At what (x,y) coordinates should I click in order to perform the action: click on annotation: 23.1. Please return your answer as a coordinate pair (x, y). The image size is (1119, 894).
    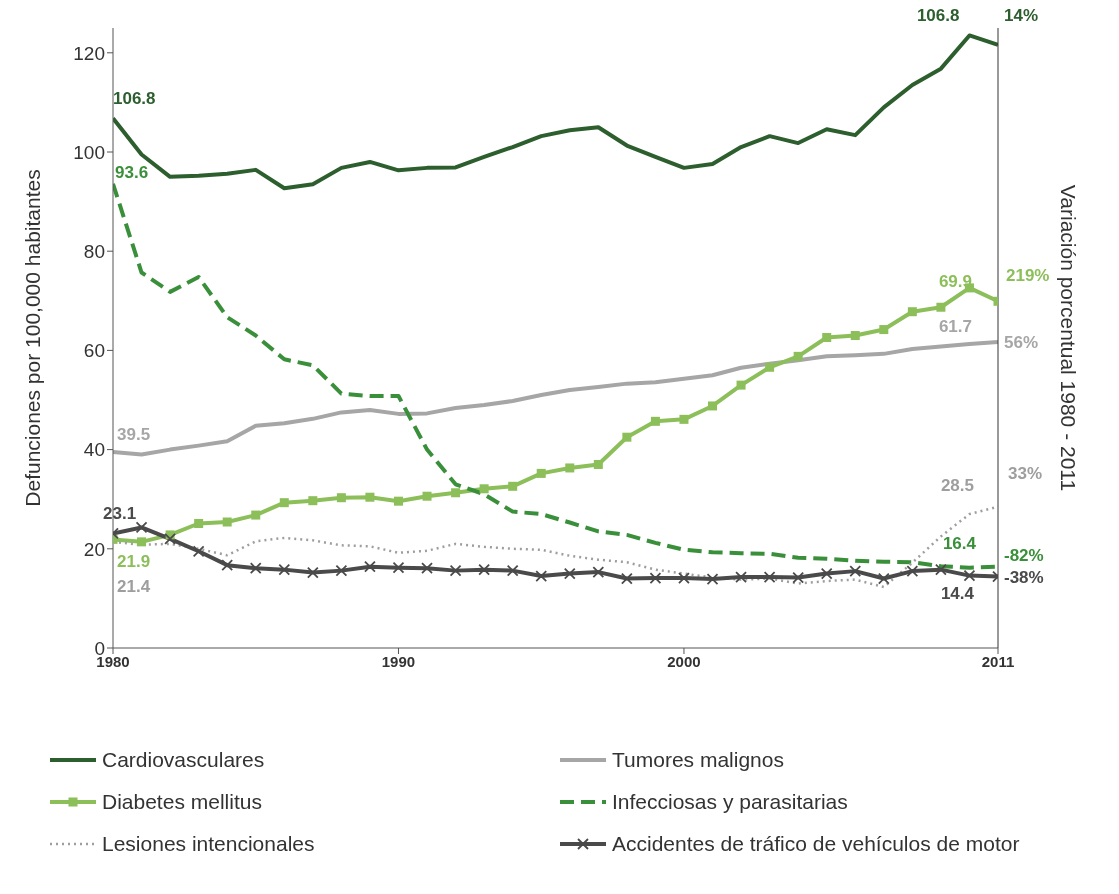
    Looking at the image, I should click on (120, 514).